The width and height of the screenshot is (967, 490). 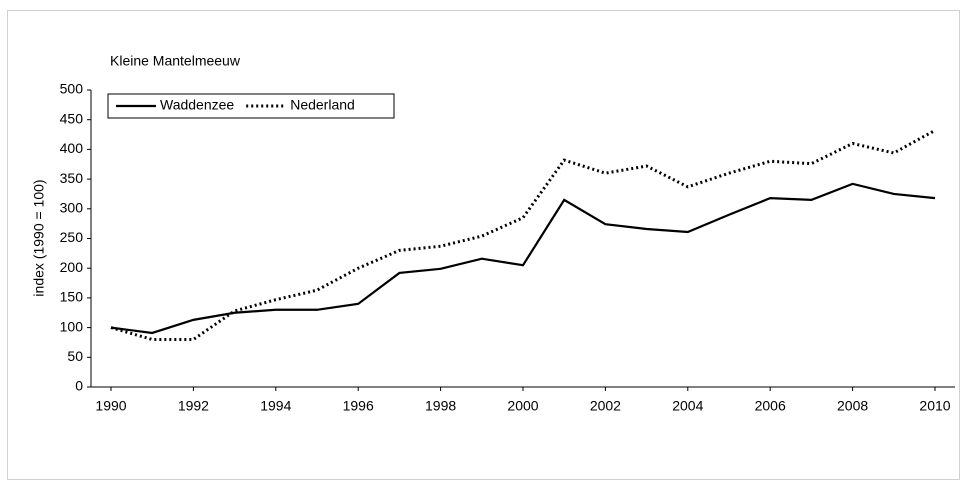 I want to click on x-tick-label: 2004, so click(x=687, y=406).